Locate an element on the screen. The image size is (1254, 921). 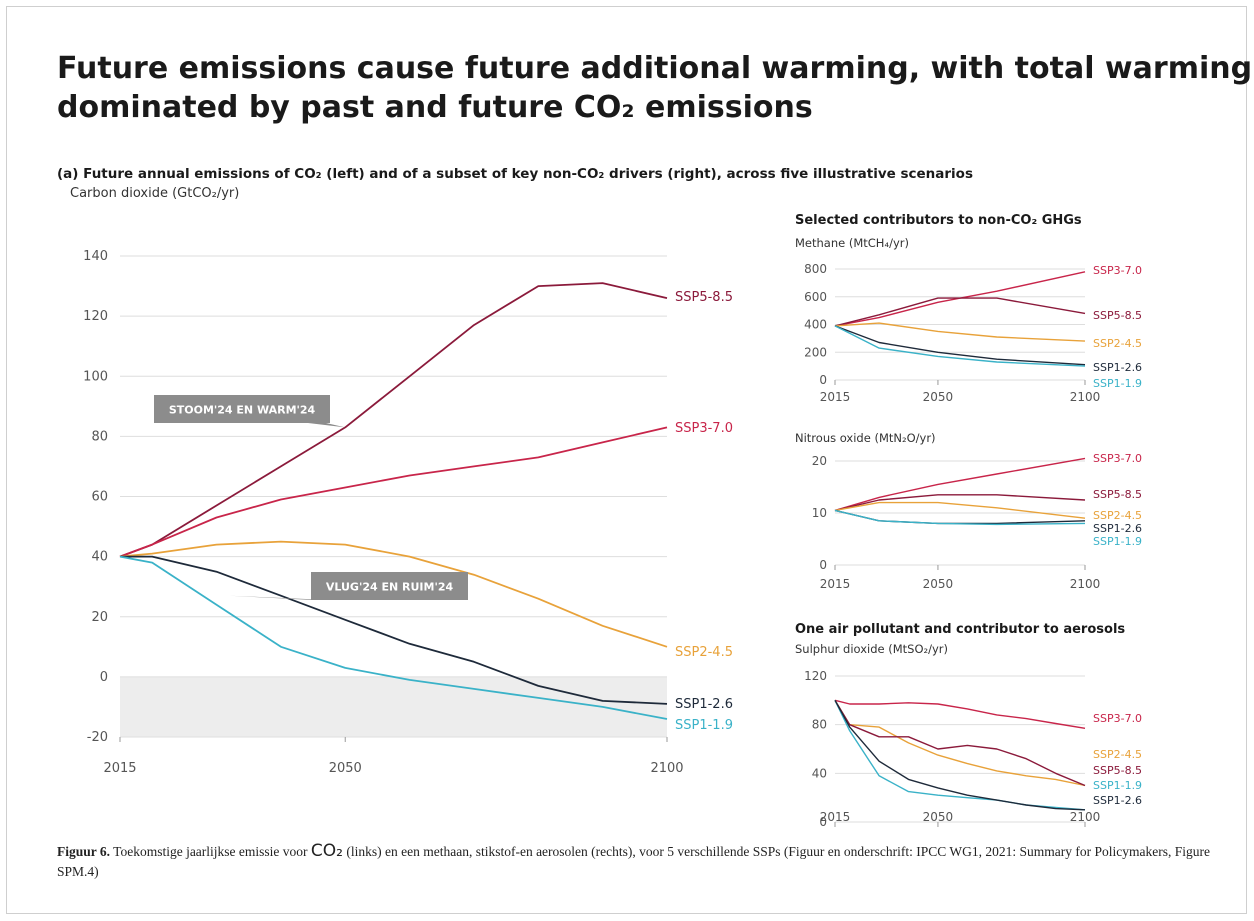
y-tick-label: 400 is located at coordinates (815, 325).